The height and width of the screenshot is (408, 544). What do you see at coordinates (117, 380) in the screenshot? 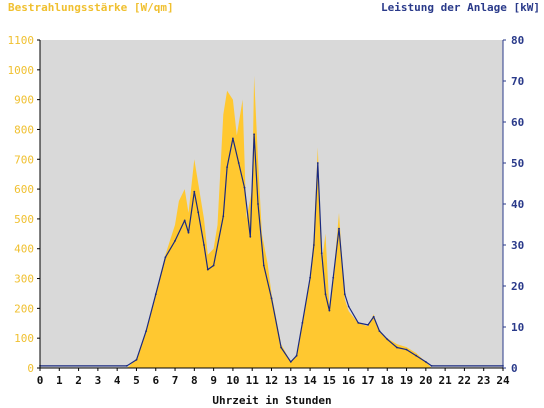
I see `x-tick-label: 4` at bounding box center [117, 380].